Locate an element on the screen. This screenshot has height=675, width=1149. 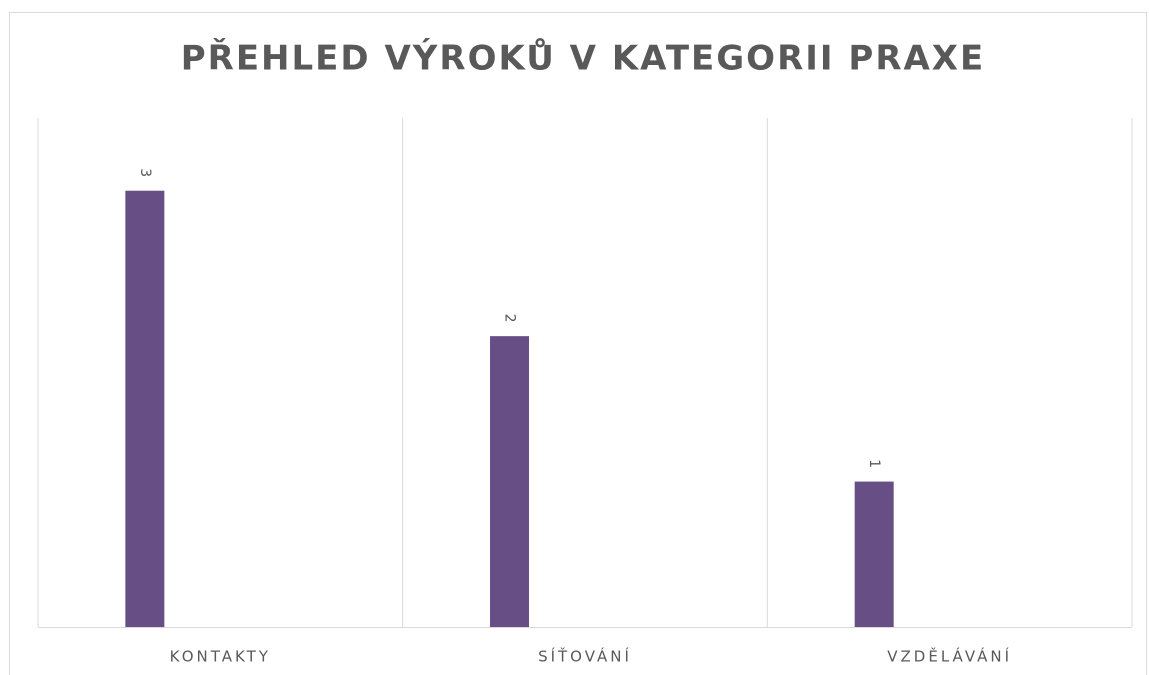
data-label: 3 is located at coordinates (145, 172).